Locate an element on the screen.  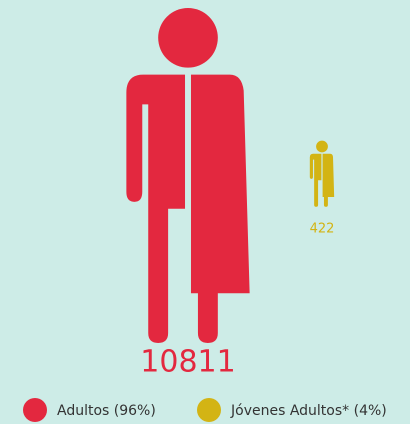
person-icon is located at coordinates (322, 173).